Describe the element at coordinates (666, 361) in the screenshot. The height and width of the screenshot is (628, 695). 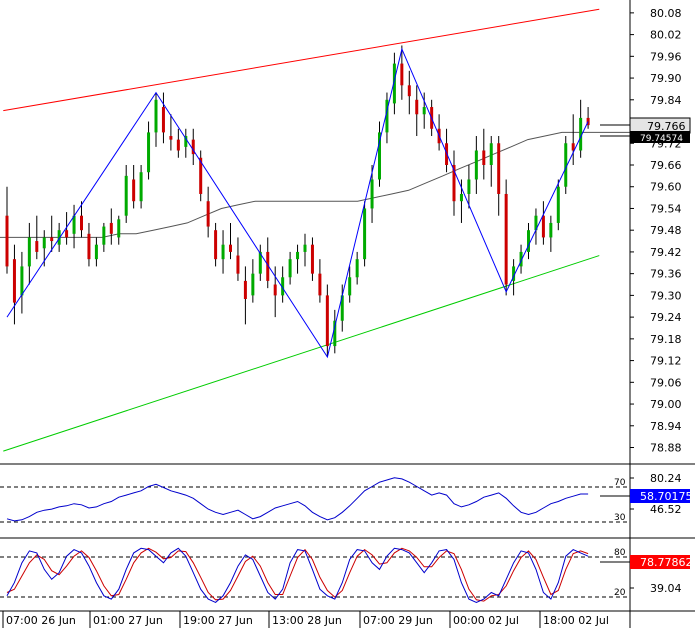
I see `price-tick-label: 79.12` at that location.